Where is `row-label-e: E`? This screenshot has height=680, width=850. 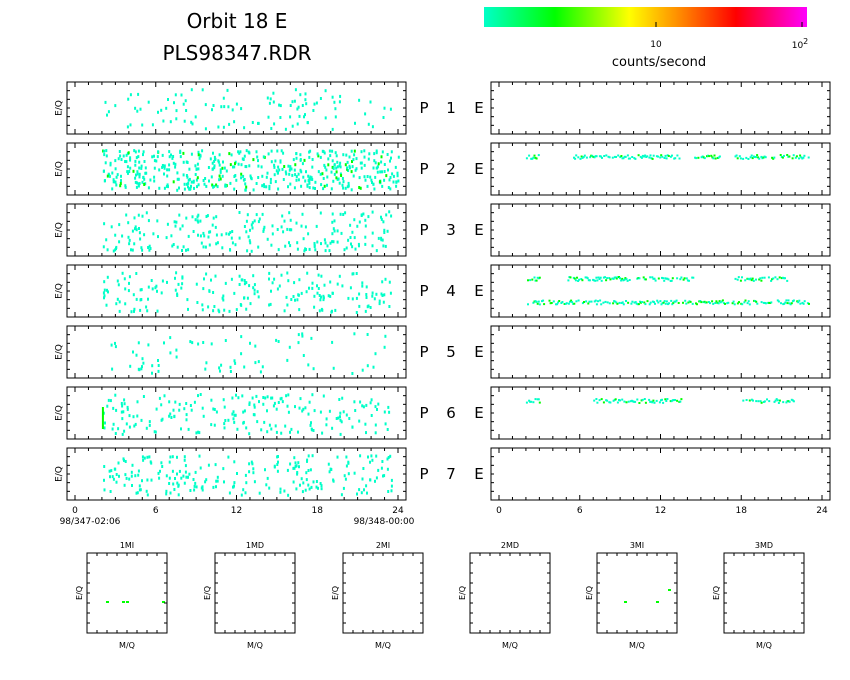
row-label-e: E is located at coordinates (478, 413).